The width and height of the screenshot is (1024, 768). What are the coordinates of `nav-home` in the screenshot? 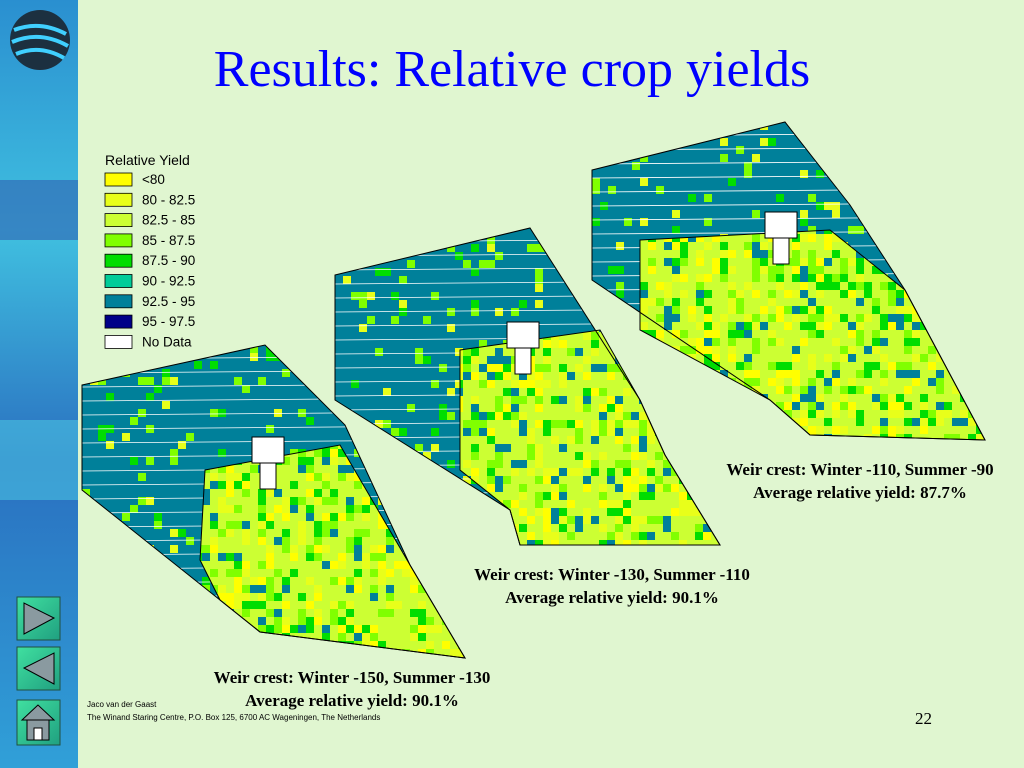 It's located at (38, 722).